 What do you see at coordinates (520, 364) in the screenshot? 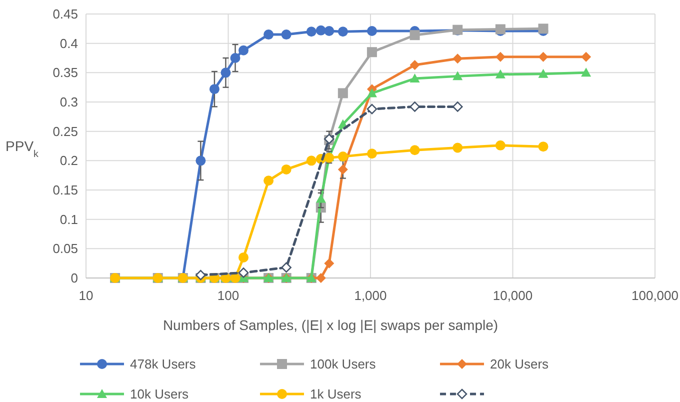
I see `legend-label: 20k Users` at bounding box center [520, 364].